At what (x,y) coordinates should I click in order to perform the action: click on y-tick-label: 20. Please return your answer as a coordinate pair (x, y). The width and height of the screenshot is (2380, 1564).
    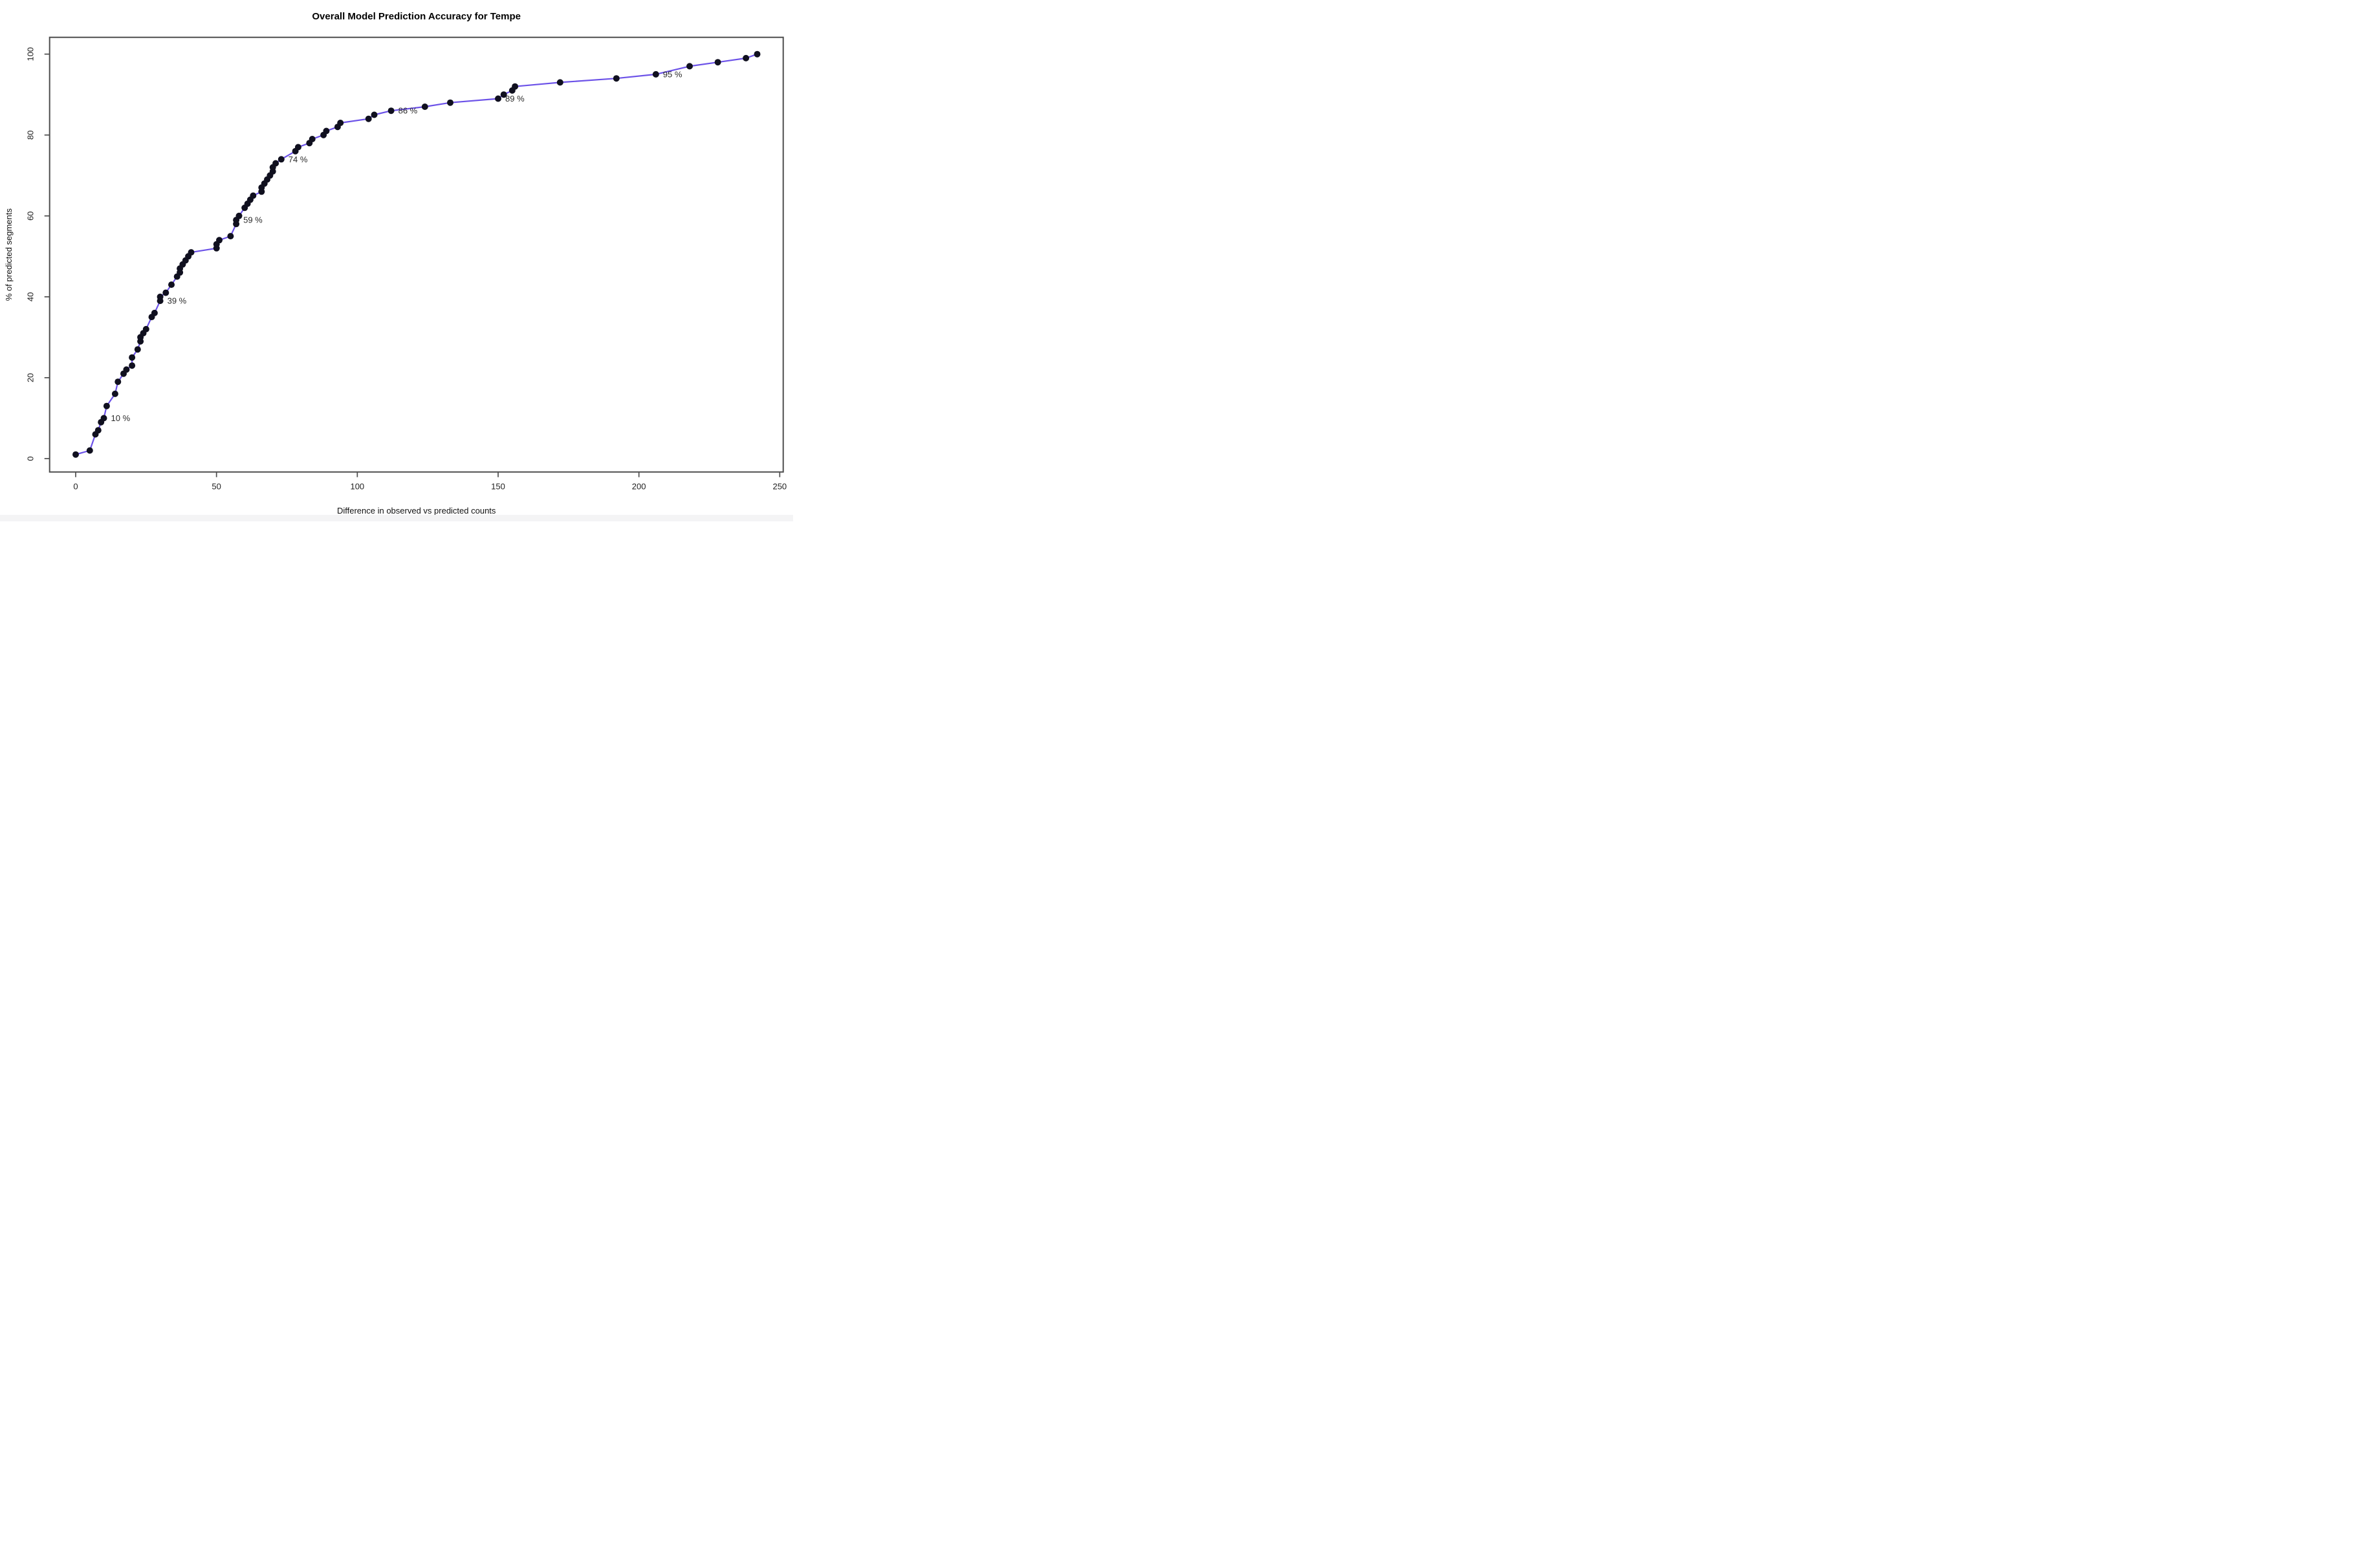
    Looking at the image, I should click on (31, 377).